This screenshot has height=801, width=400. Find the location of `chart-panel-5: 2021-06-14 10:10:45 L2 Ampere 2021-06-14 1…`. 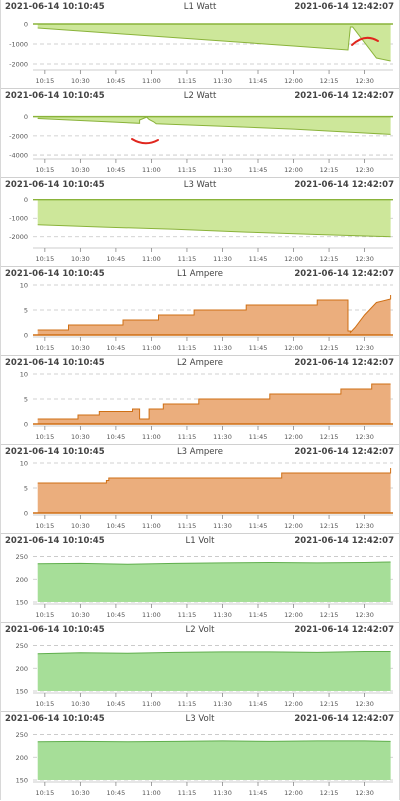

chart-panel-5: 2021-06-14 10:10:45 L2 Ampere 2021-06-14 1… is located at coordinates (200, 400).